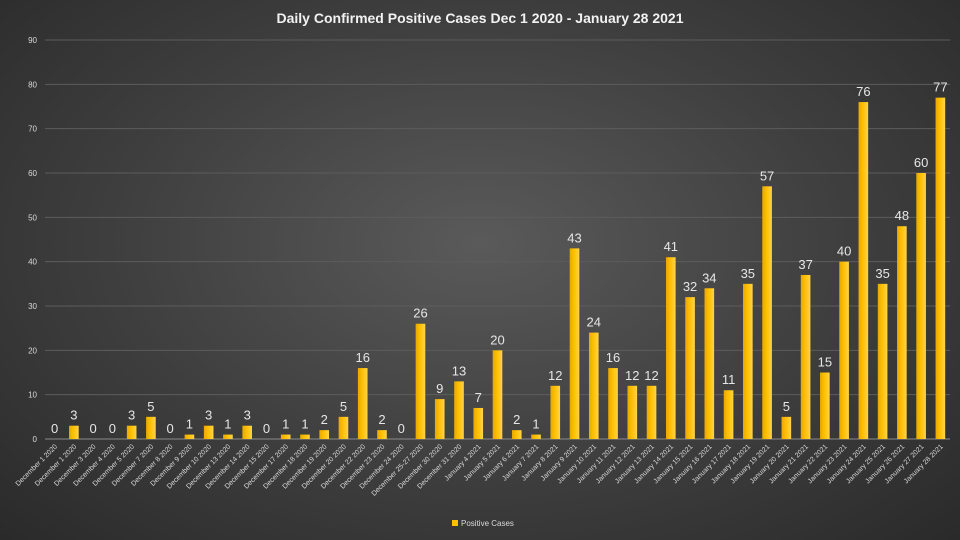 Image resolution: width=960 pixels, height=540 pixels. What do you see at coordinates (940, 87) in the screenshot?
I see `data-label: 77` at bounding box center [940, 87].